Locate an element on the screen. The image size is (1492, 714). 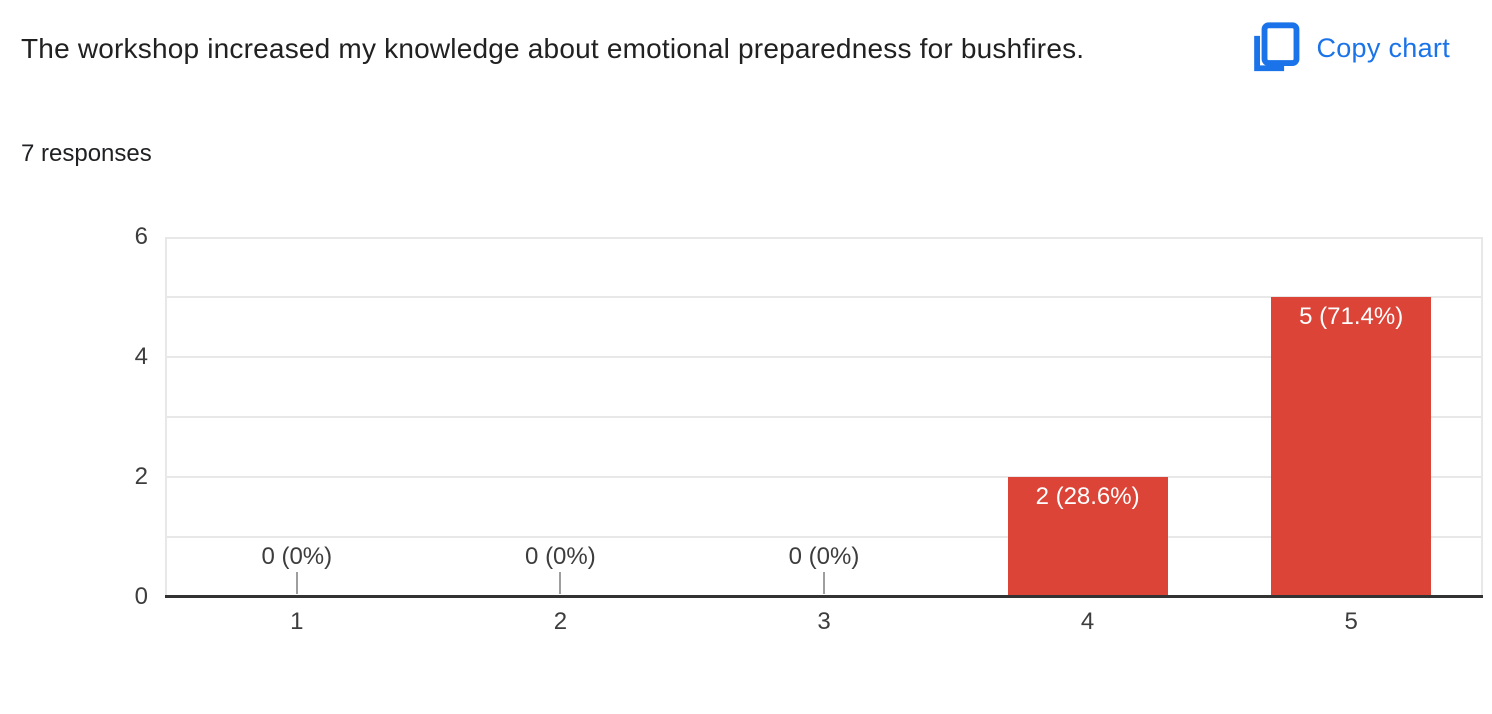
y-axis: 0 2 4 6 is located at coordinates (74, 416).